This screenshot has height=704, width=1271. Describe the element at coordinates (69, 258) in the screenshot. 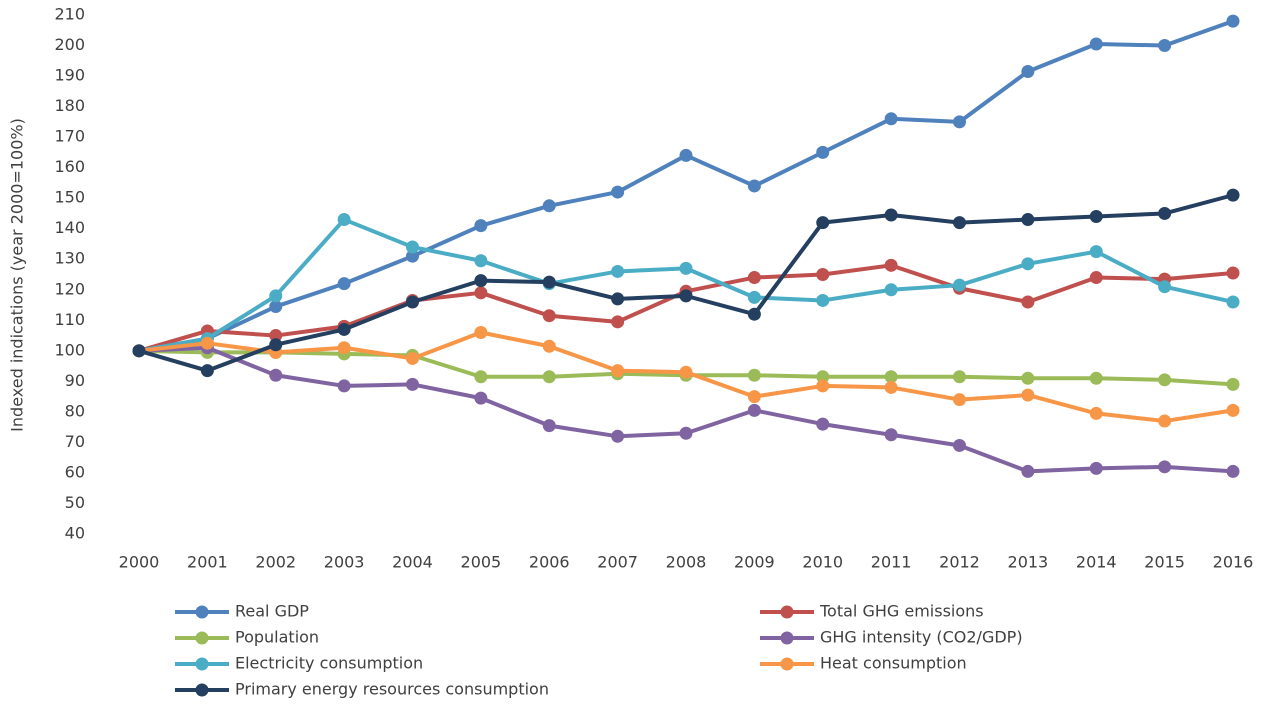

I see `y-tick-label: 130` at that location.